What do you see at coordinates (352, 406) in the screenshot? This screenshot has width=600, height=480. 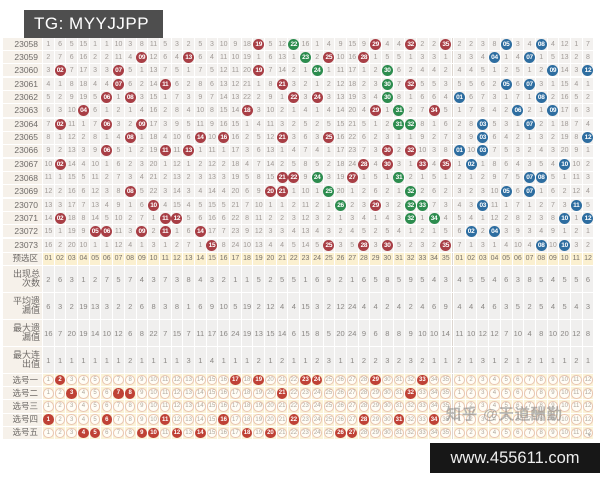 I see `pick-ball: 27` at bounding box center [352, 406].